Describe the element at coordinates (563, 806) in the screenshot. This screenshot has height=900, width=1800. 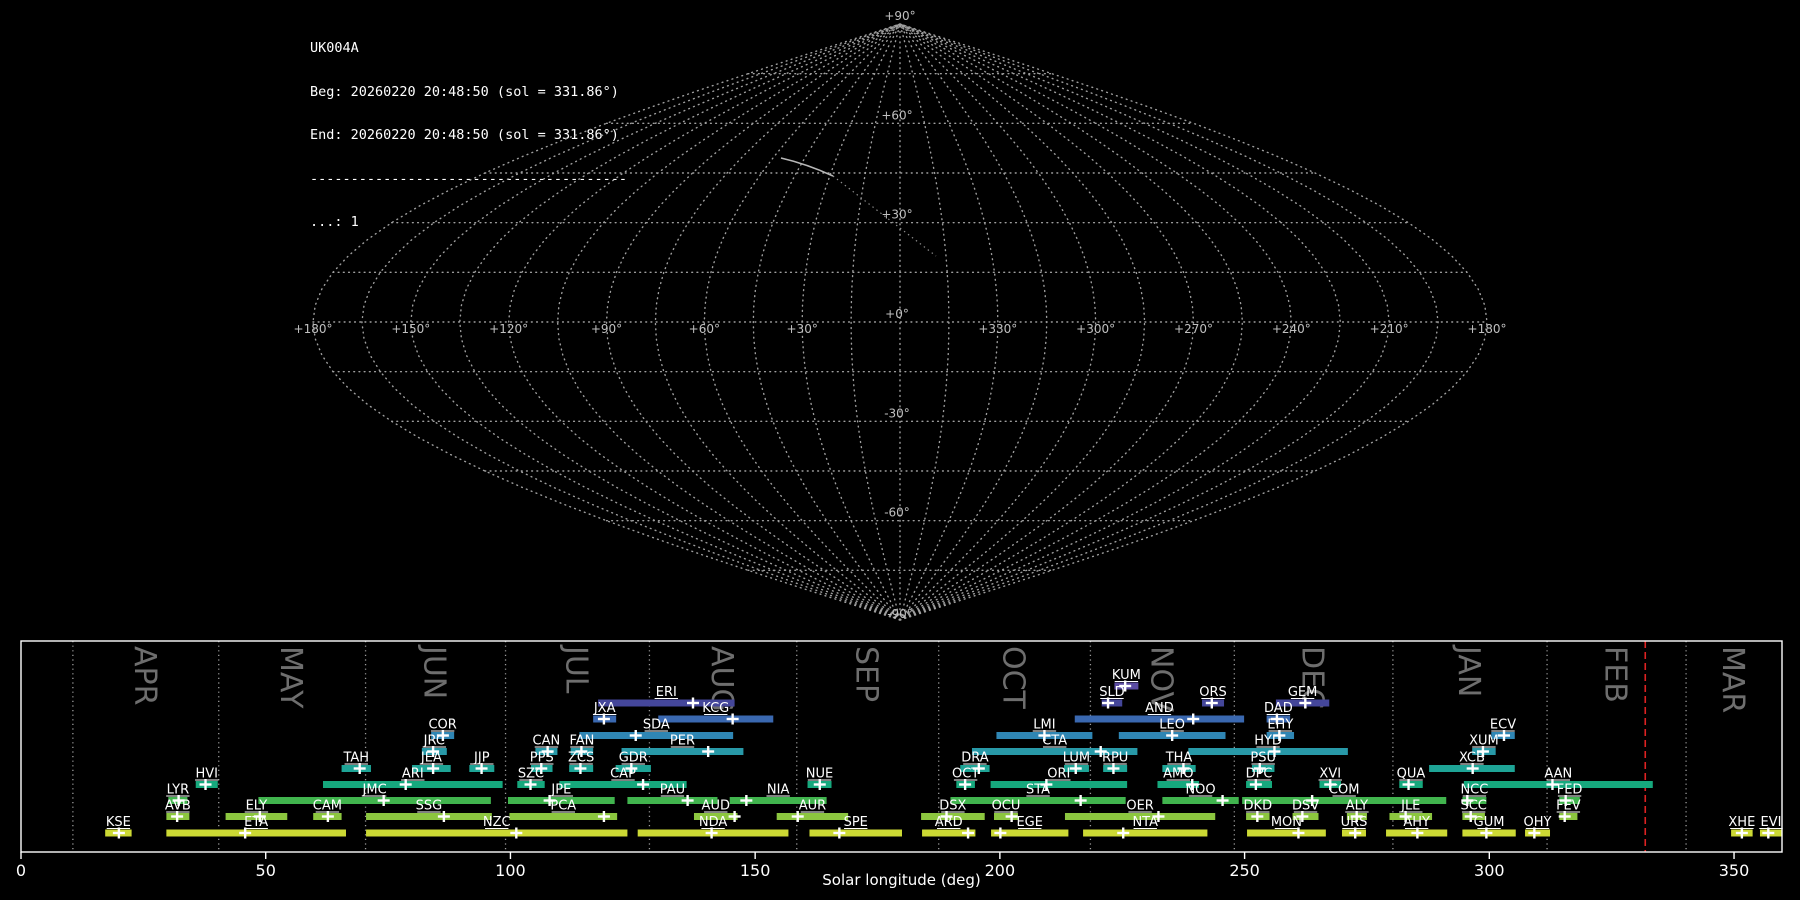
I see `shower-label-PCA: PCA` at that location.